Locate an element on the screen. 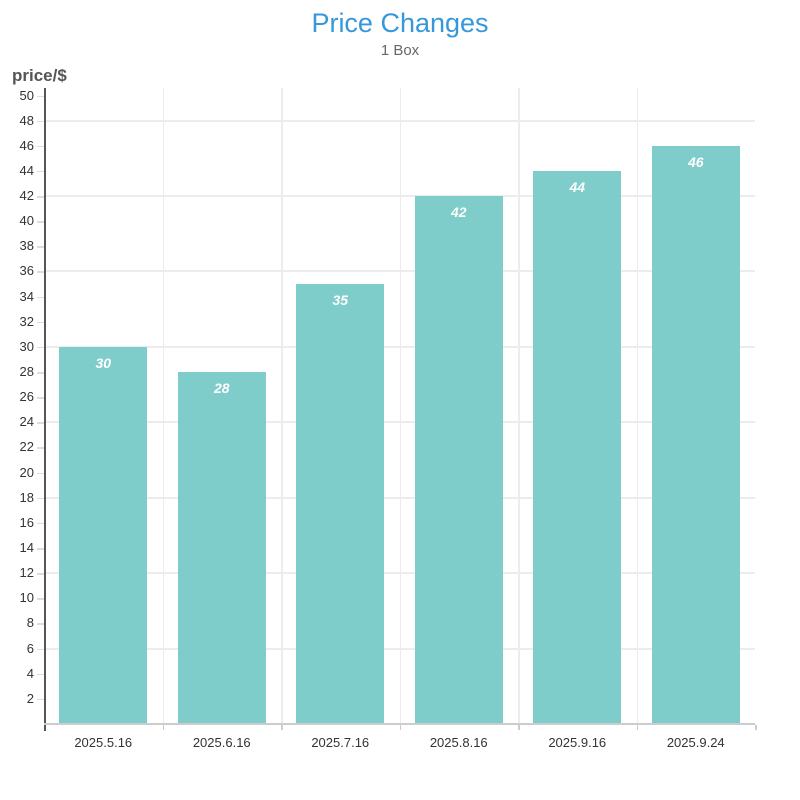 This screenshot has width=800, height=800. y-tick-label: 28 is located at coordinates (26, 372).